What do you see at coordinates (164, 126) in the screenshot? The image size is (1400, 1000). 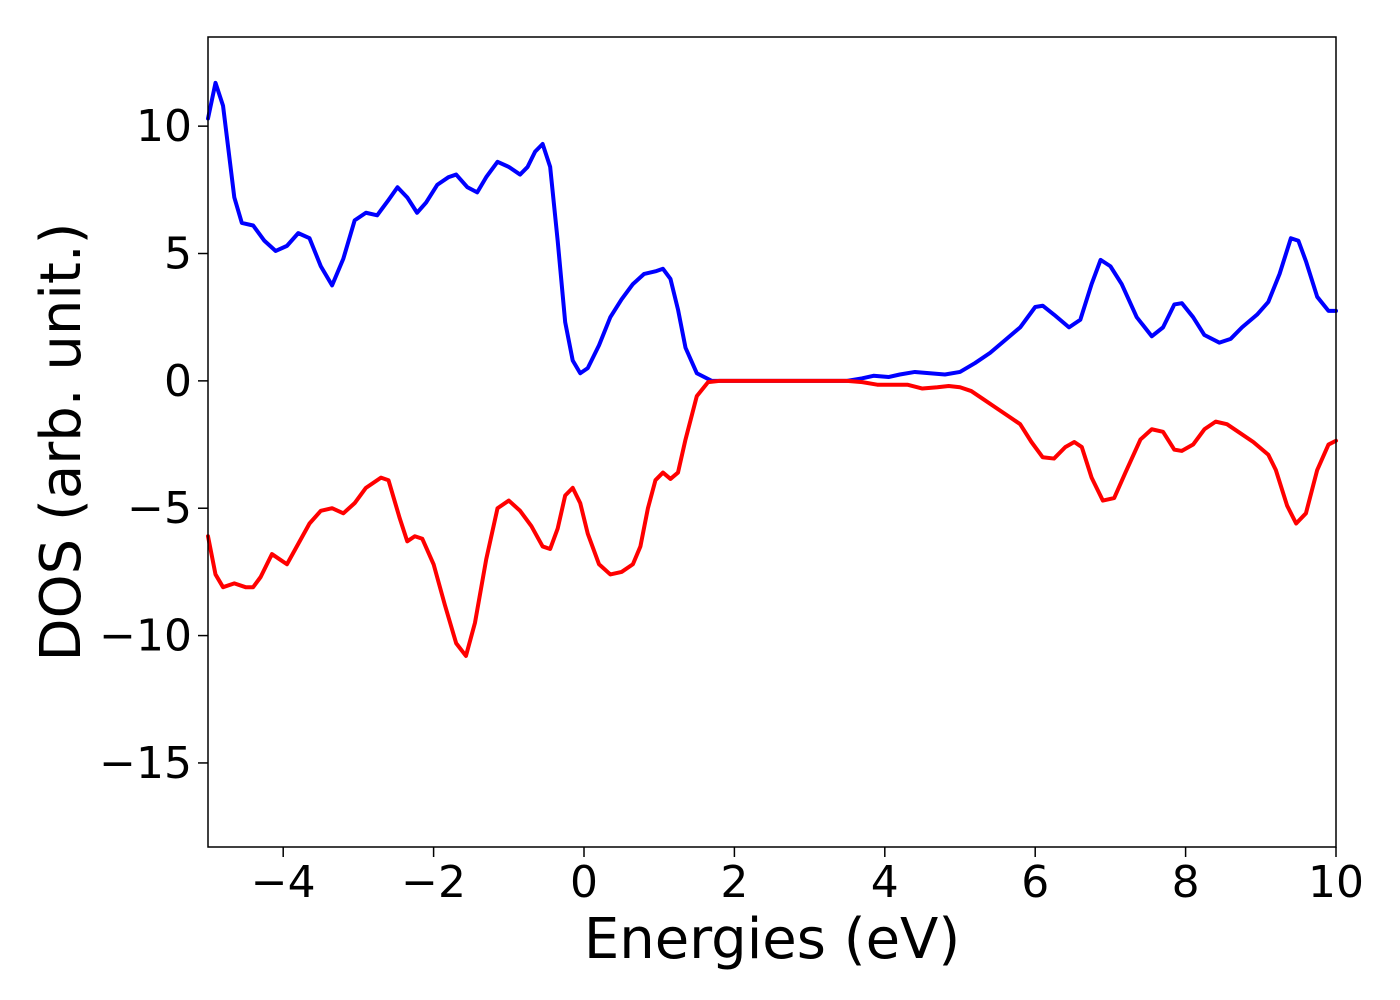 I see `y-tick-label: 10` at bounding box center [164, 126].